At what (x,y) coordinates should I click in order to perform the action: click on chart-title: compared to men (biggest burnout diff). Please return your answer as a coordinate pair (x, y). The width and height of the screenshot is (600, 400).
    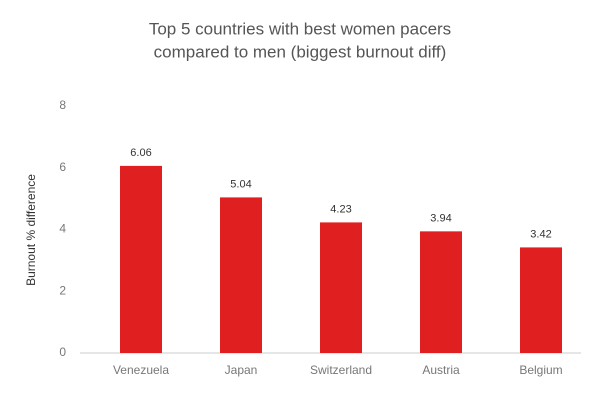
    Looking at the image, I should click on (300, 51).